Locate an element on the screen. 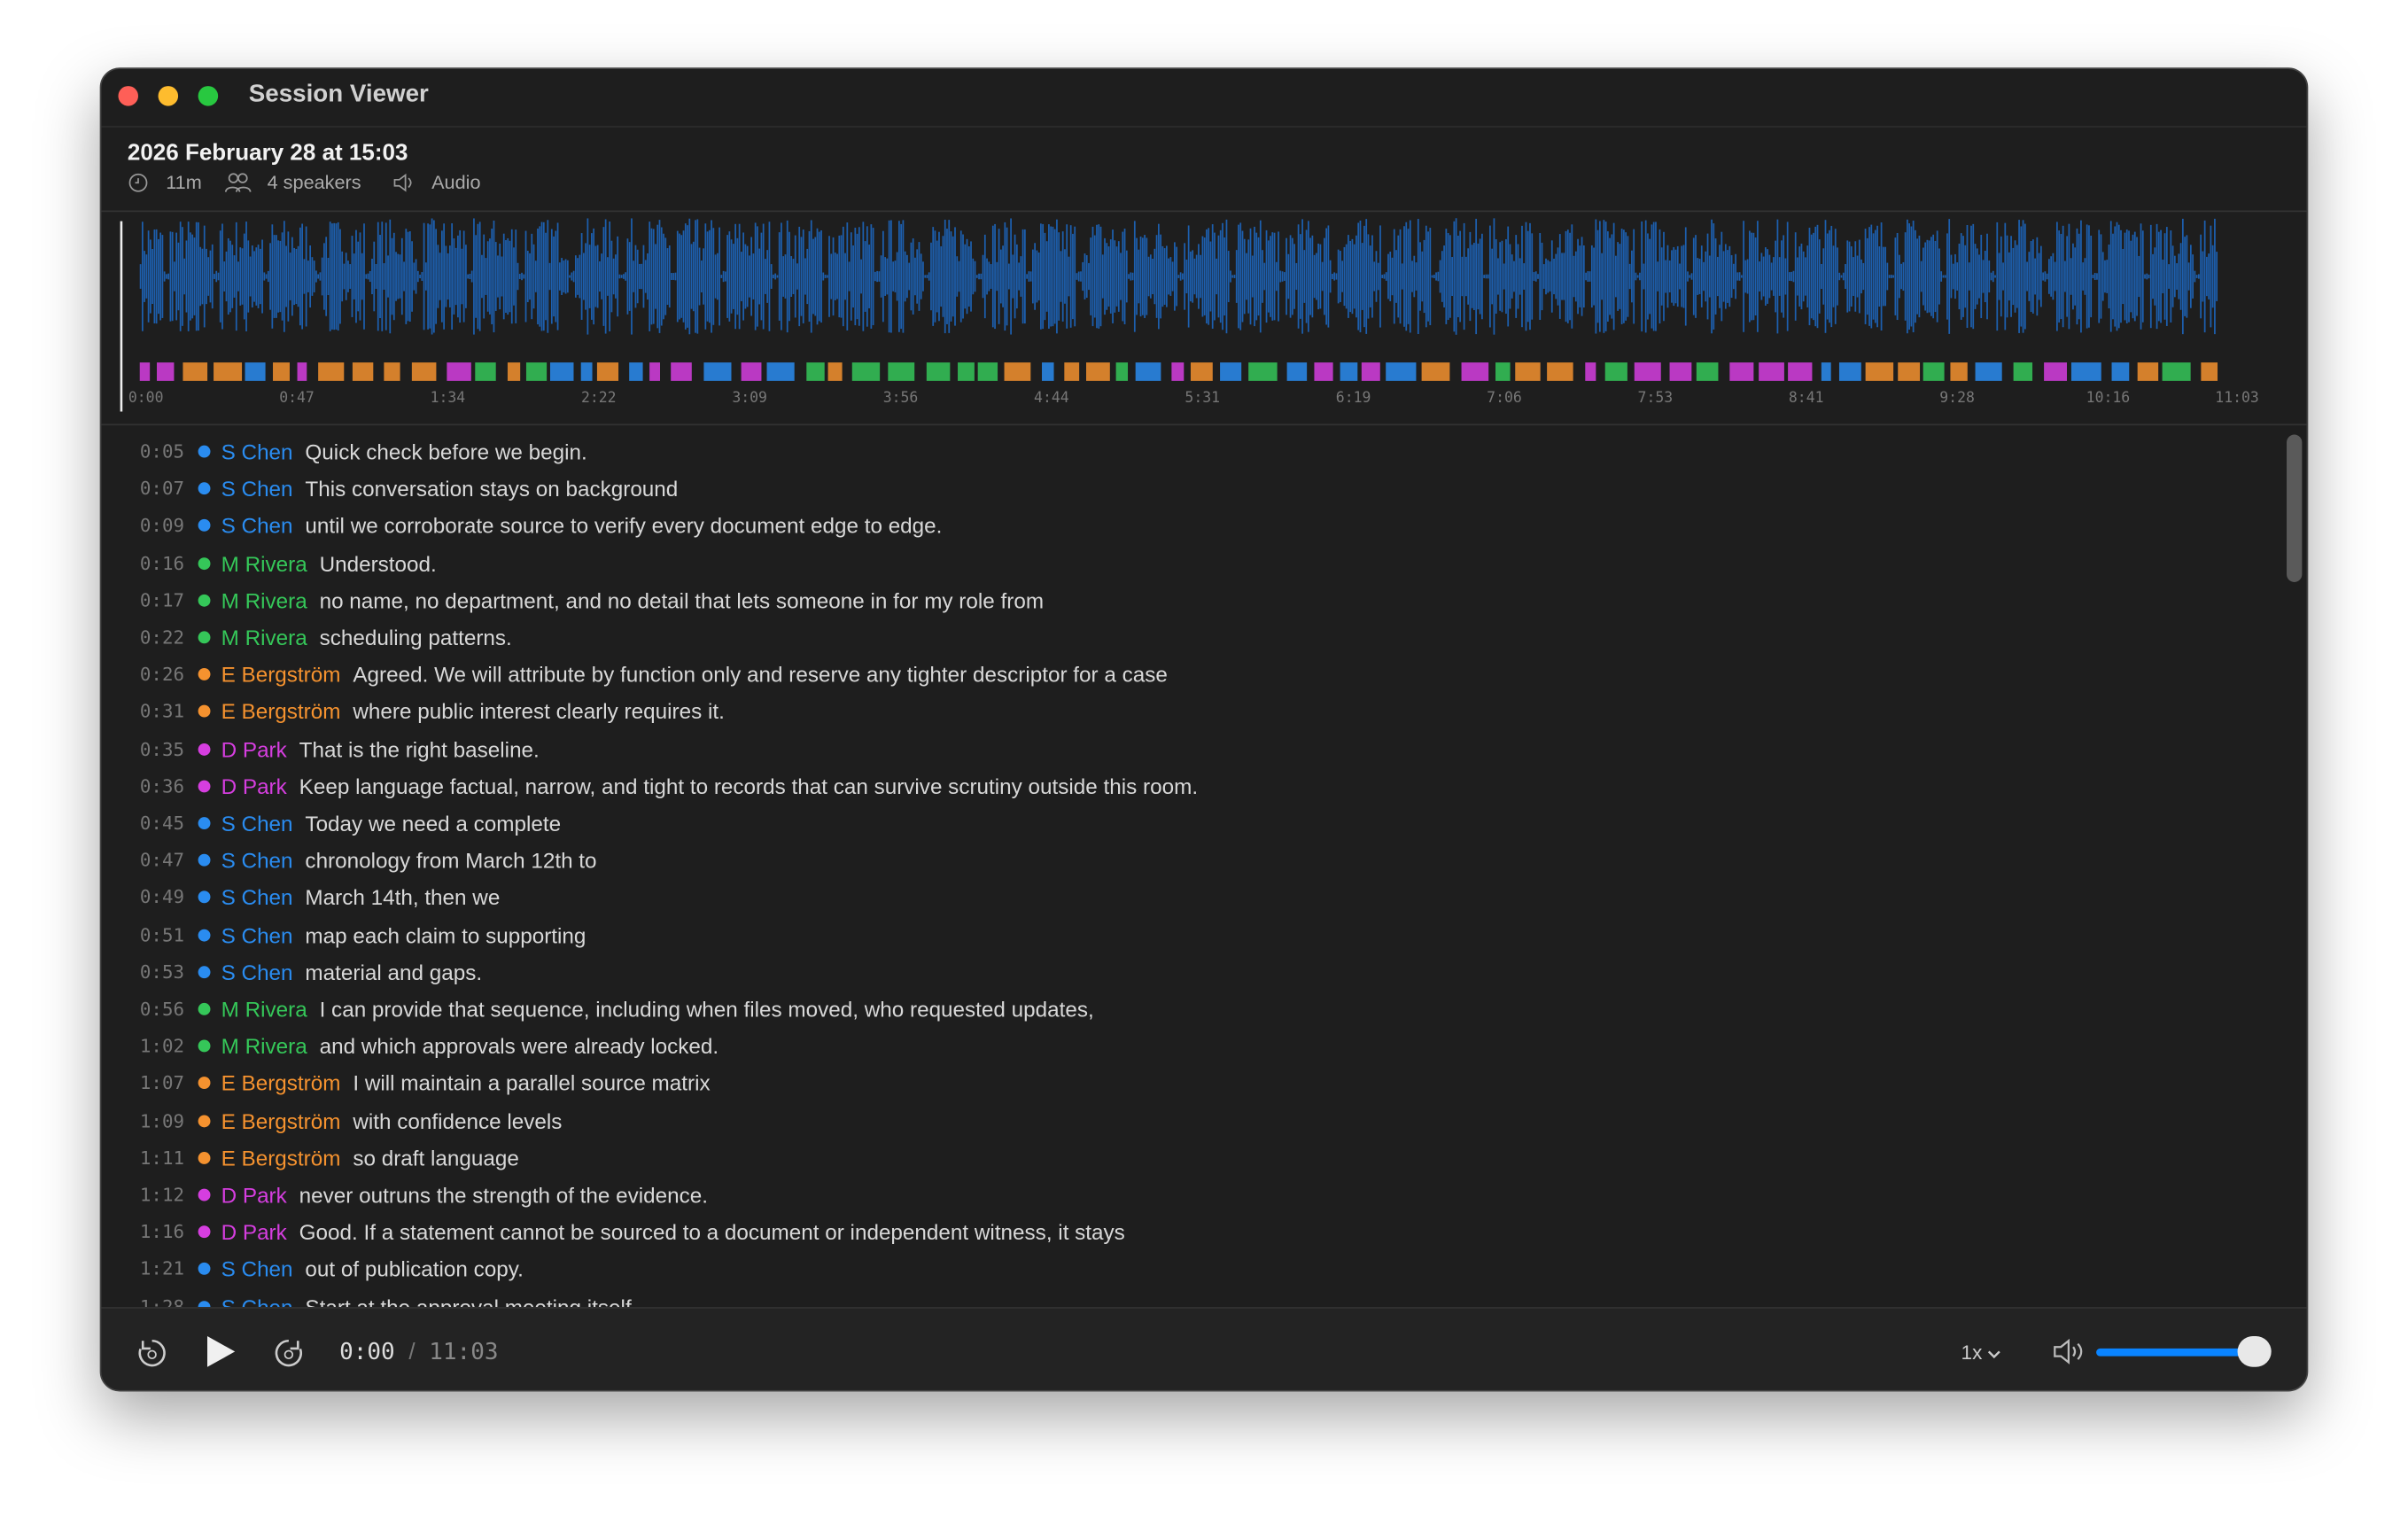 This screenshot has height=1524, width=2408. transcript-row: 0:51 S Chen map each claim to supporting is located at coordinates (361, 935).